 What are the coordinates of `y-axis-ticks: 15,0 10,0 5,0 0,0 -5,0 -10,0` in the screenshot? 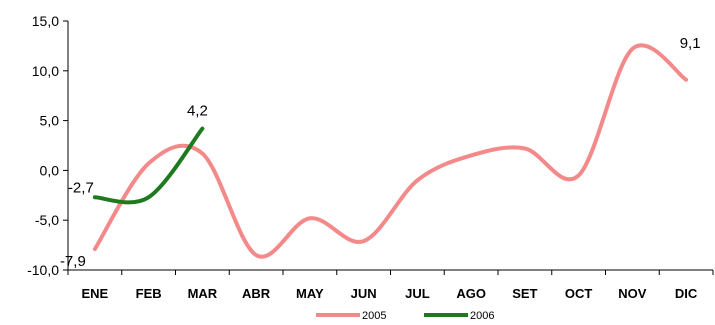 It's located at (47, 145).